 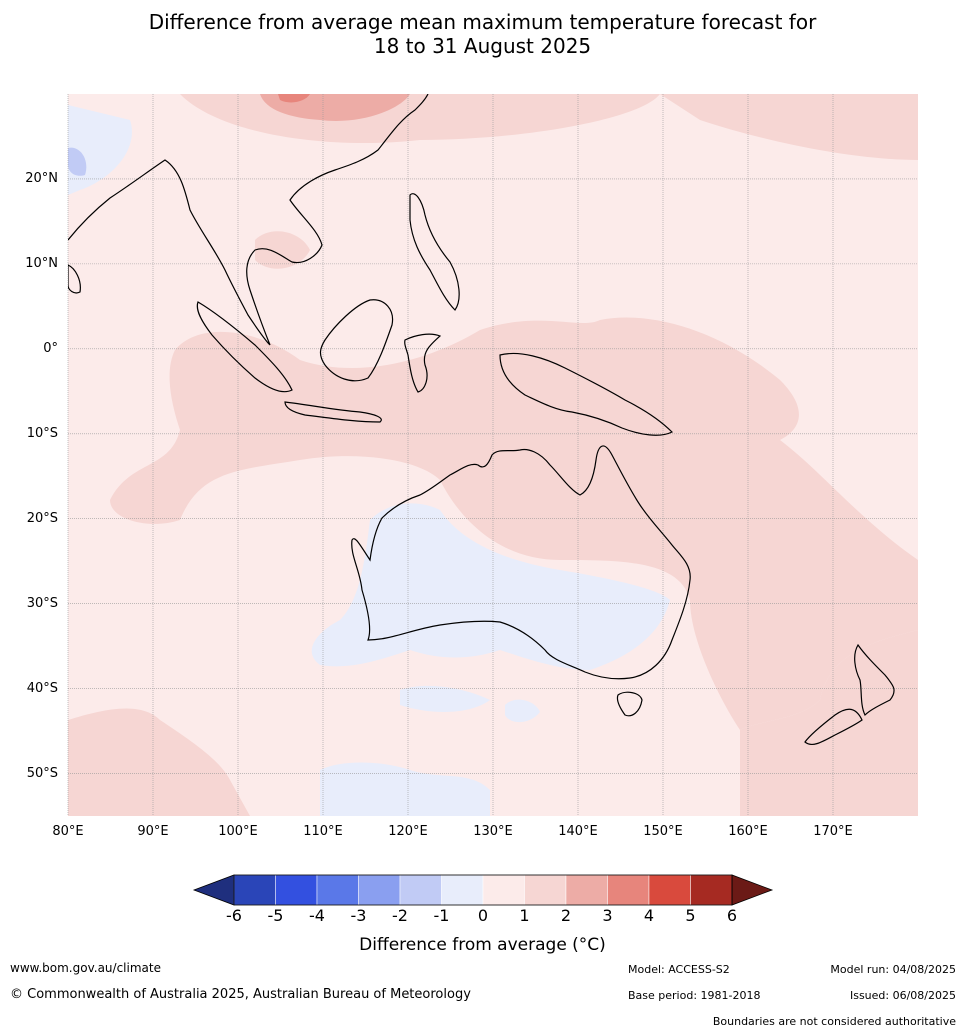 What do you see at coordinates (77, 161) in the screenshot?
I see `anomaly-region-india-cooler` at bounding box center [77, 161].